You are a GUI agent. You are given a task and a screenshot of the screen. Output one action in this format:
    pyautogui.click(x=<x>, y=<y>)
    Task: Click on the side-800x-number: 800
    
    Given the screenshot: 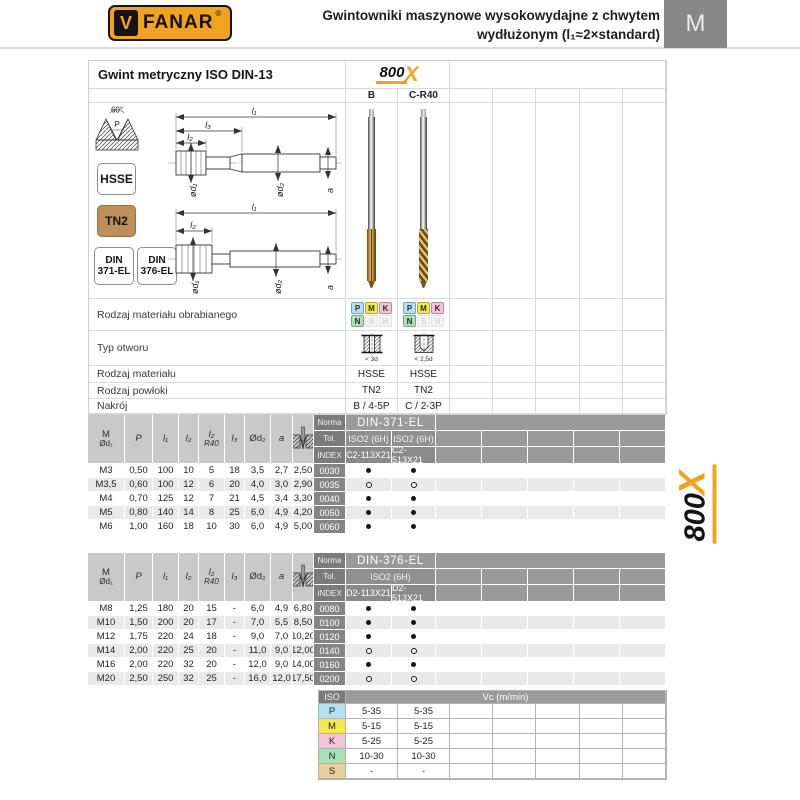 What is the action you would take?
    pyautogui.click(x=695, y=517)
    